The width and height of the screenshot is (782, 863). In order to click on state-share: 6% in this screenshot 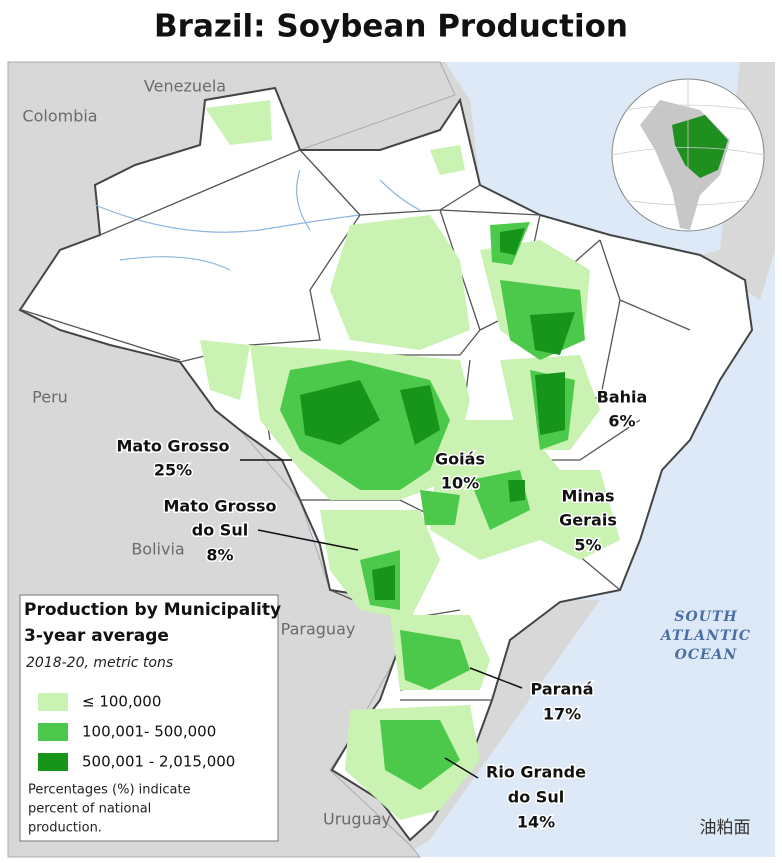, I will do `click(621, 421)`.